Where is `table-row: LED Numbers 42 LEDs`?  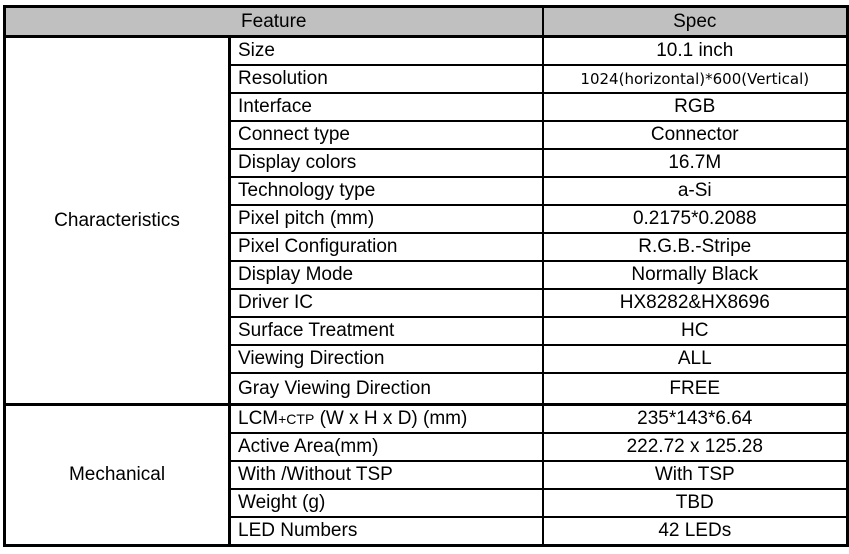 table-row: LED Numbers 42 LEDs is located at coordinates (427, 531).